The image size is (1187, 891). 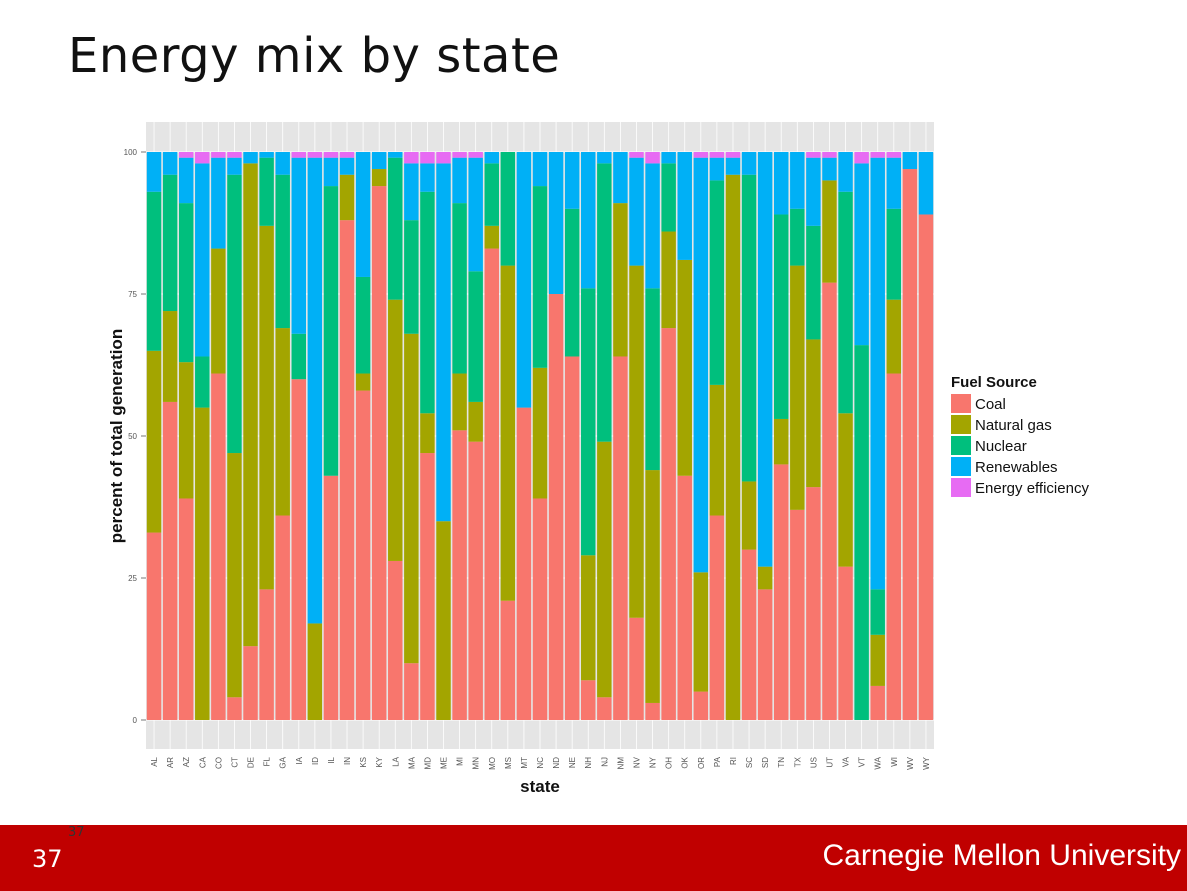 What do you see at coordinates (234, 166) in the screenshot?
I see `bar-segment-ct-renewables` at bounding box center [234, 166].